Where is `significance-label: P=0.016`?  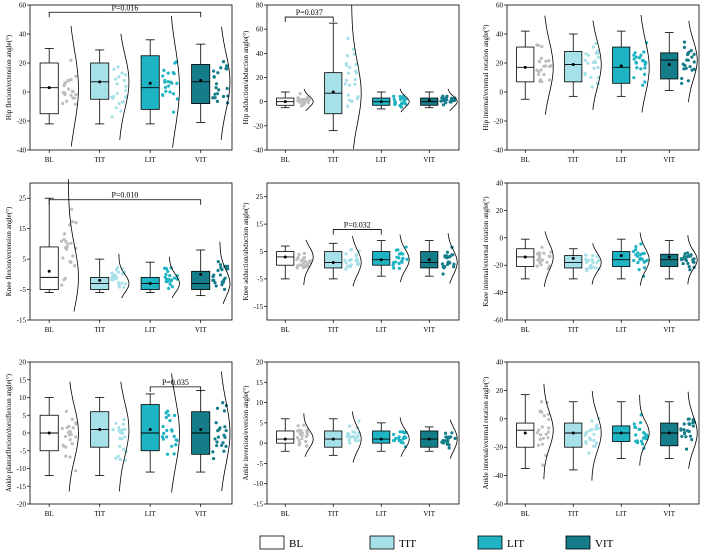
significance-label: P=0.016 is located at coordinates (124, 7).